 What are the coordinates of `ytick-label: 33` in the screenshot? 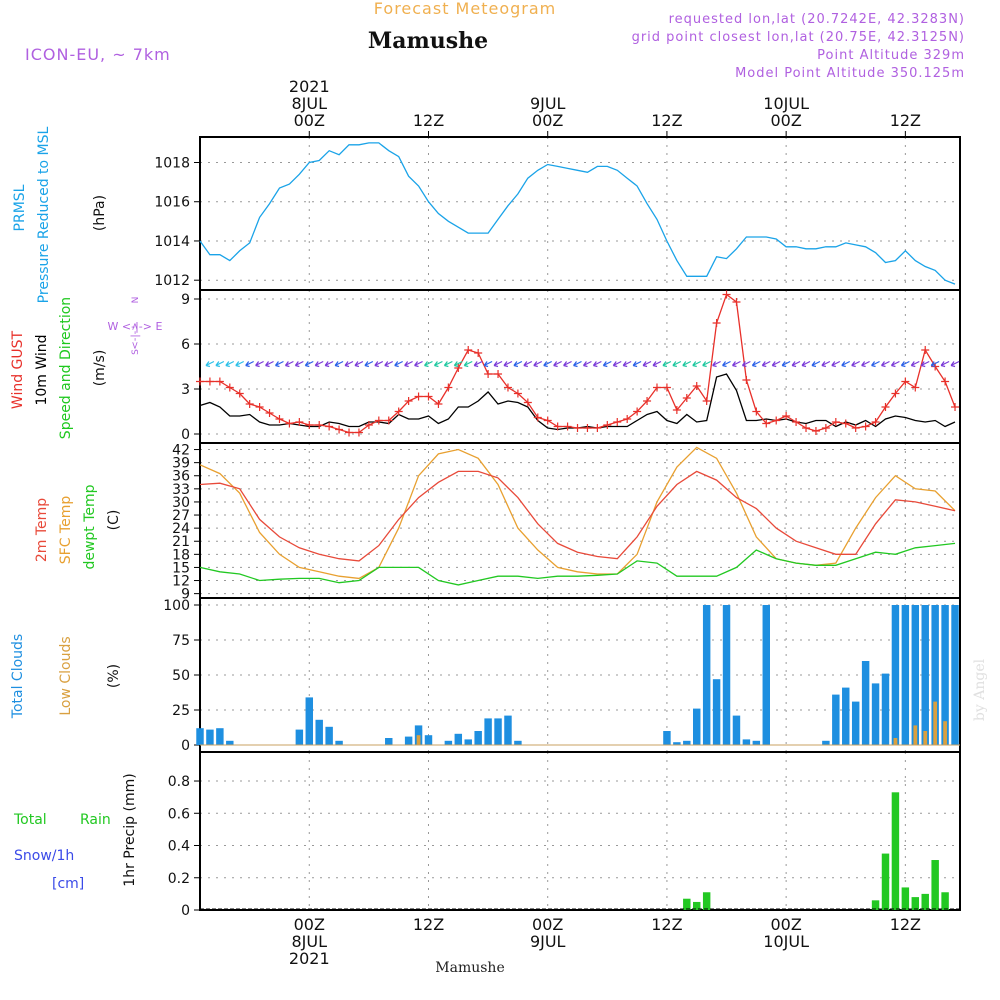 It's located at (181, 490).